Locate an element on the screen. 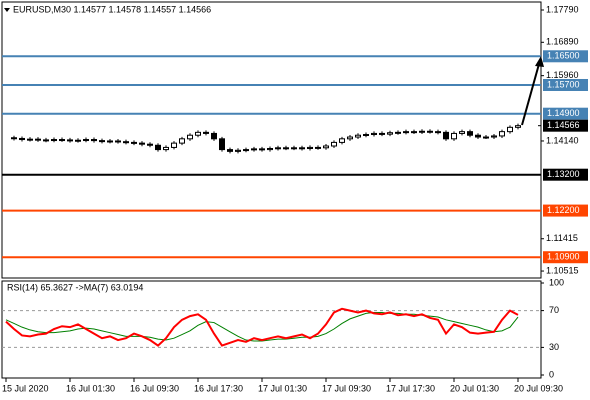  y-tick-label: 1.14140 is located at coordinates (562, 140).